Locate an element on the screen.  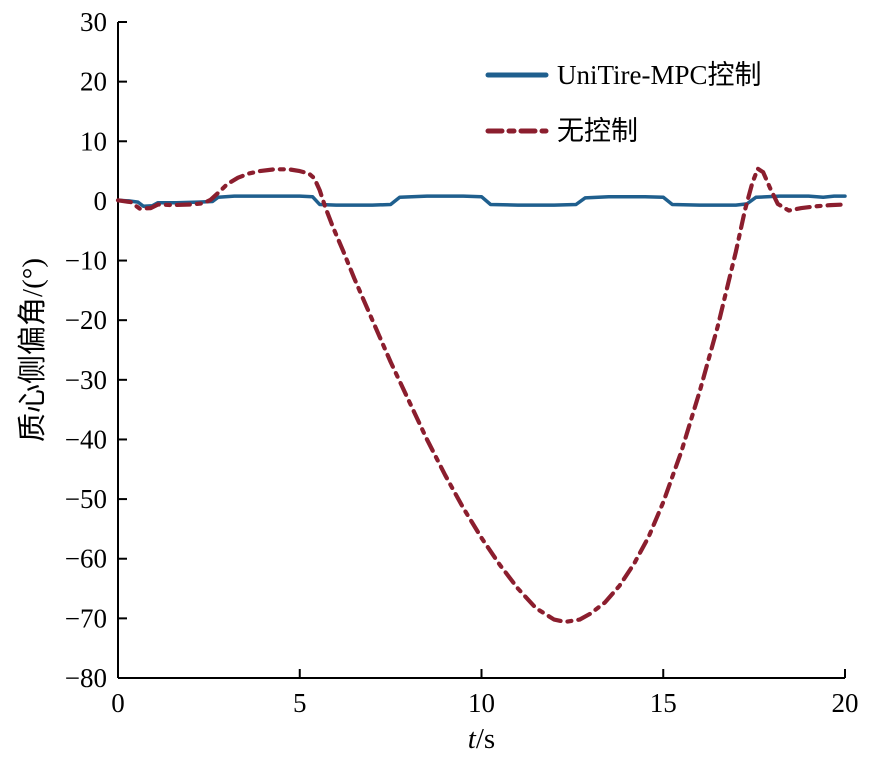
legend-label-2: 无控制 is located at coordinates (597, 131).